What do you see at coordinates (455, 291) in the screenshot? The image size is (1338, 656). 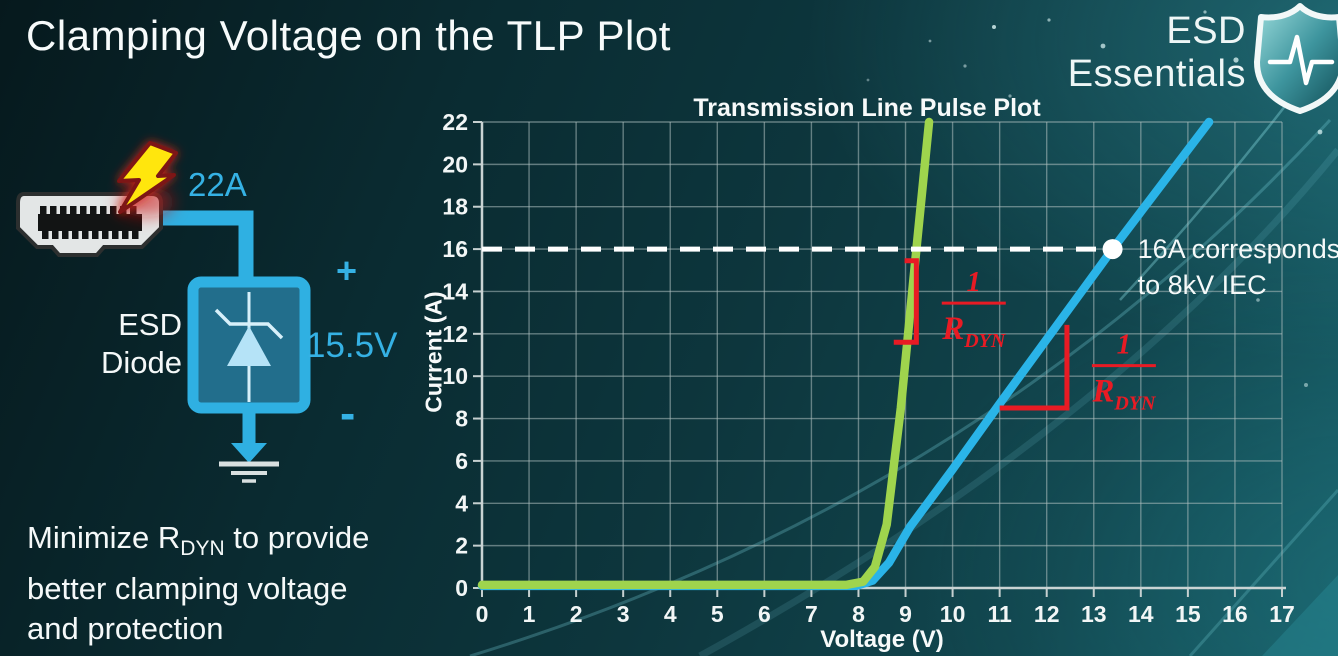 I see `y-tick-label: 14` at bounding box center [455, 291].